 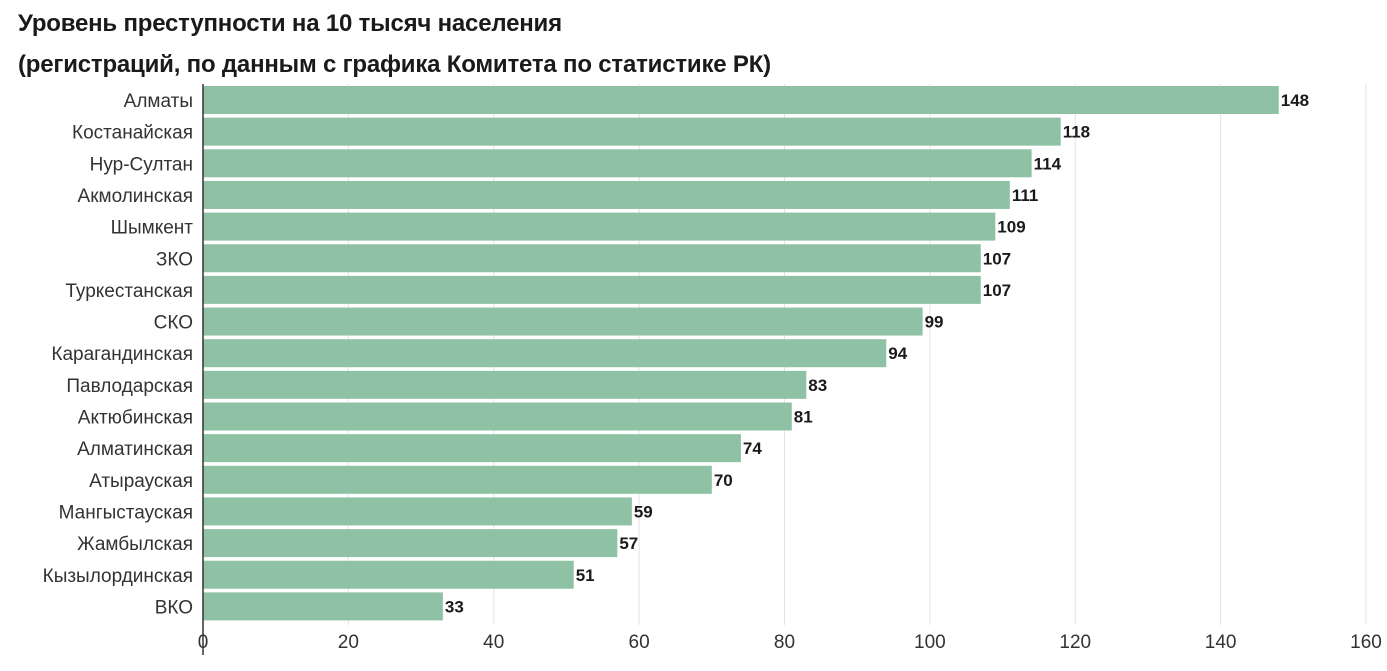 I want to click on x-tick-label: 160, so click(x=1366, y=642).